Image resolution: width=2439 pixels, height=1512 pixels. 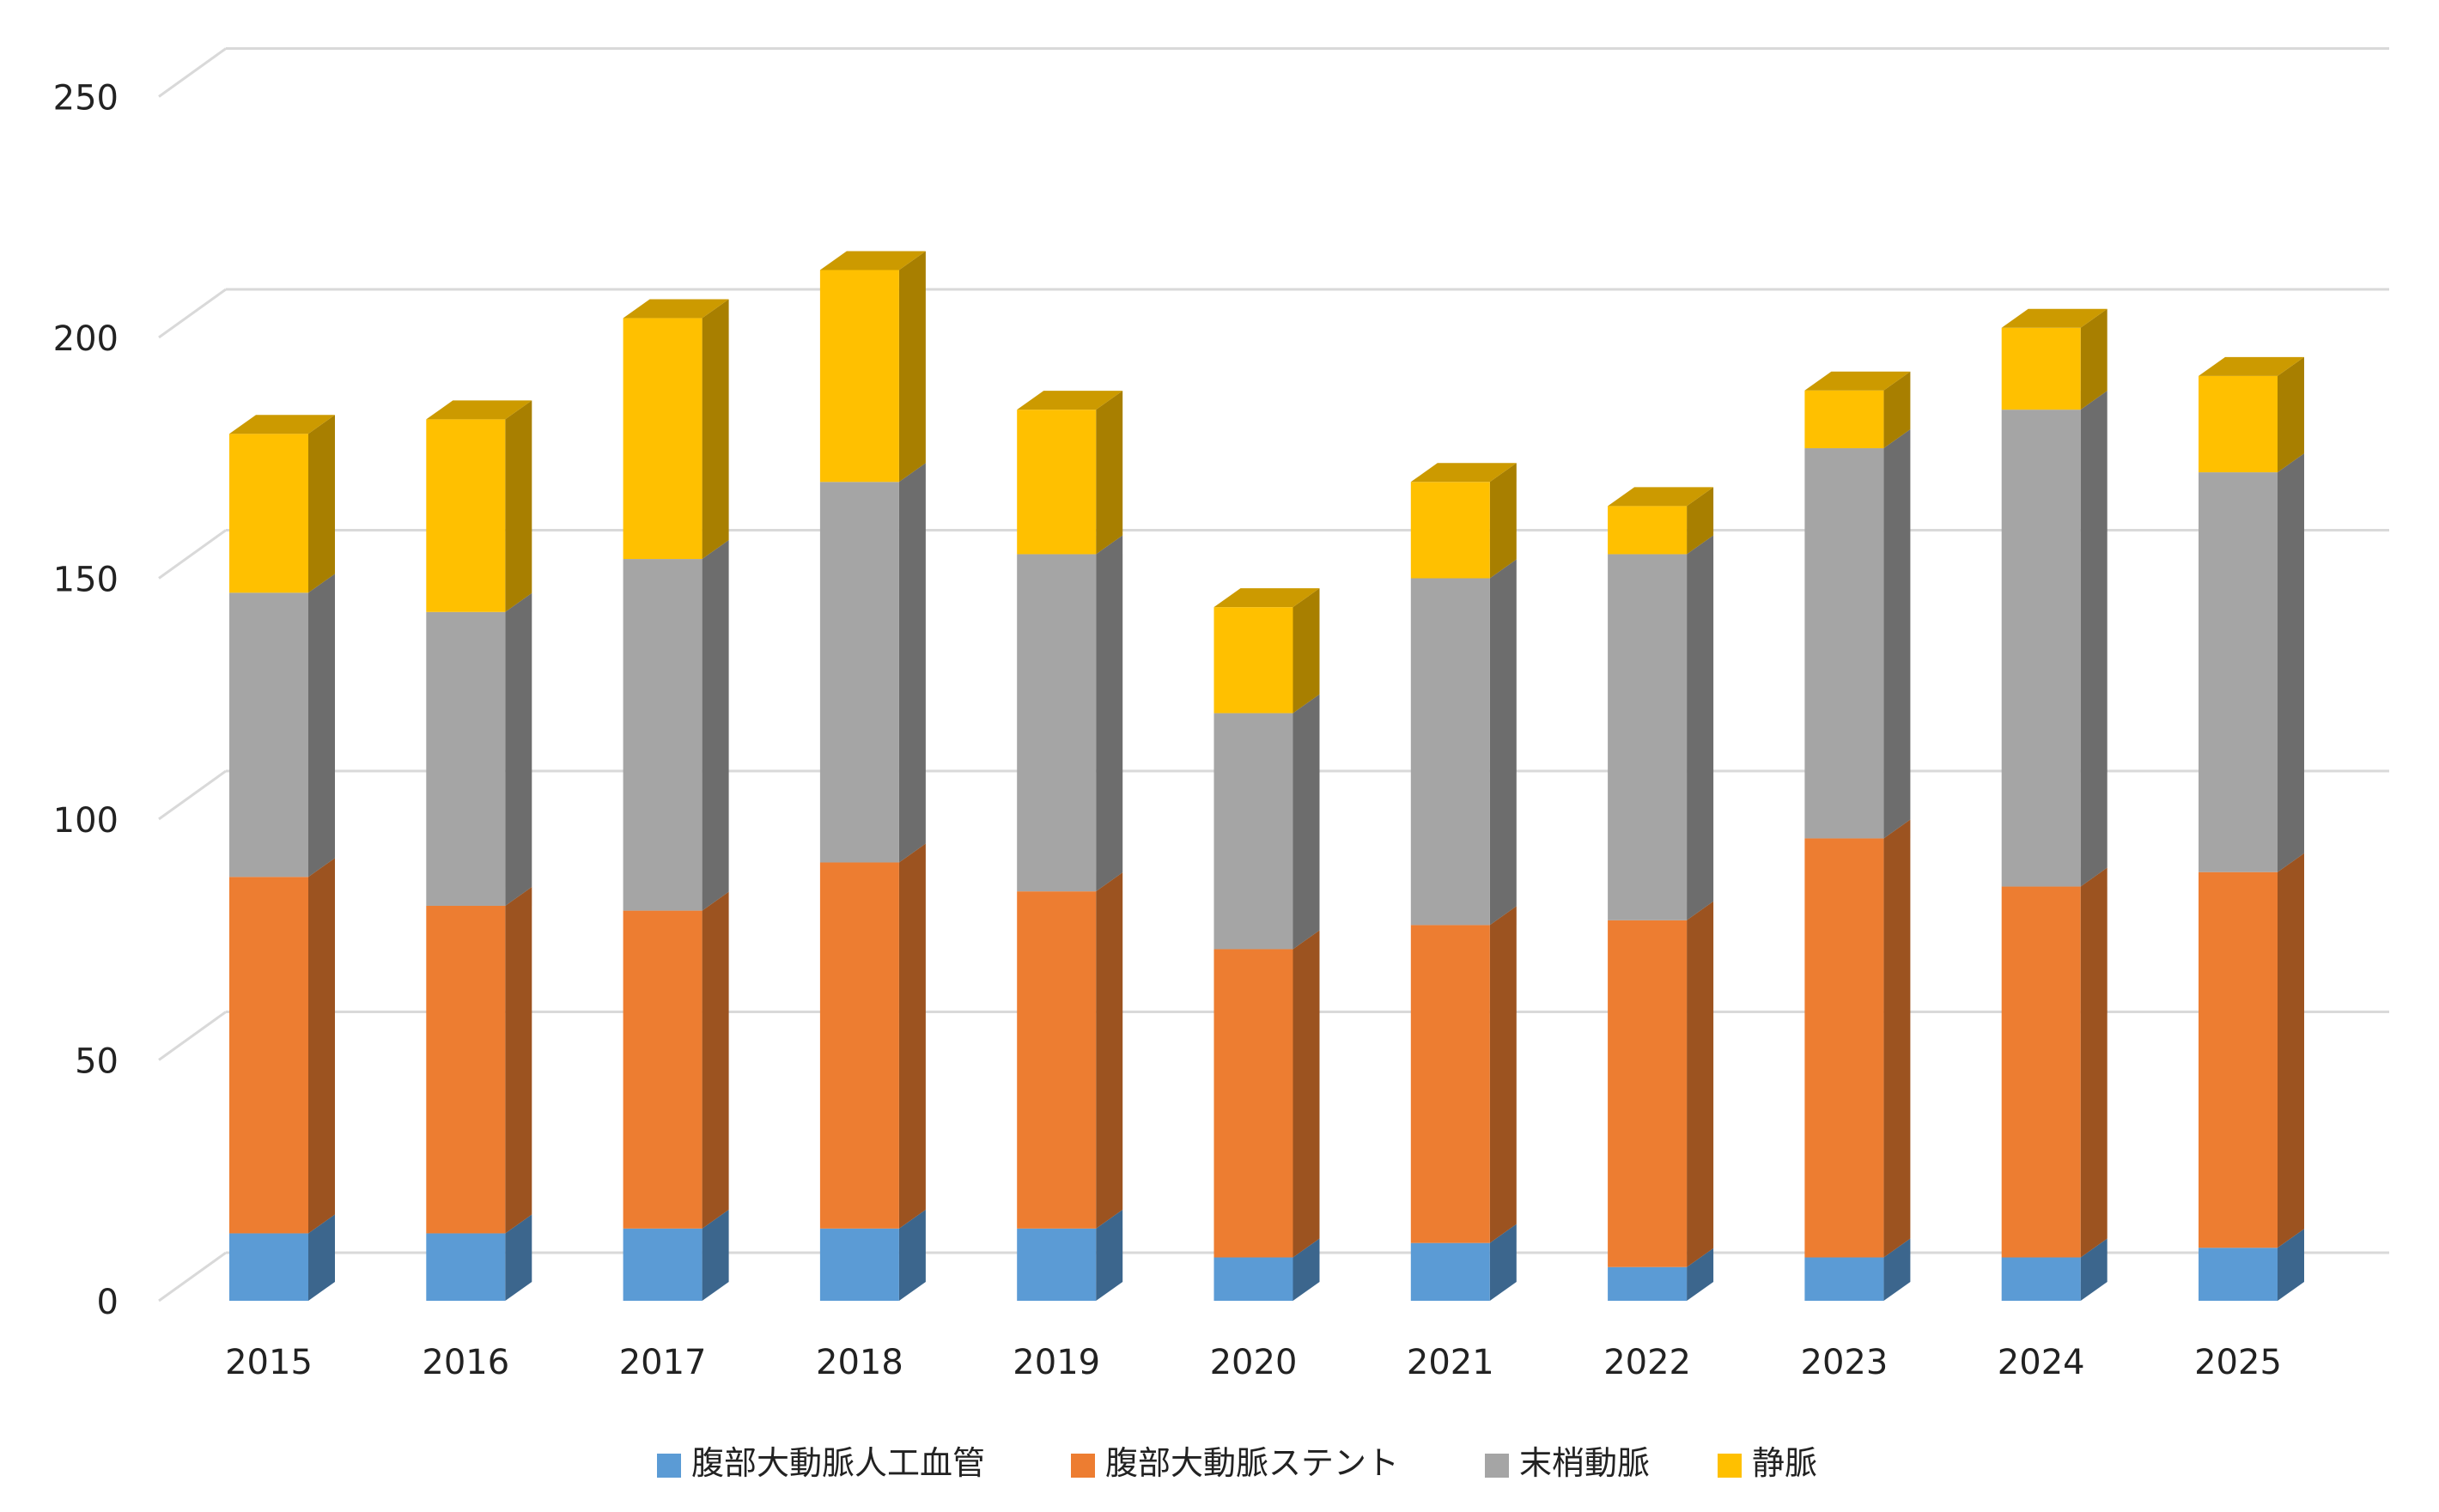 I want to click on y-tick-label: 100, so click(x=86, y=821).